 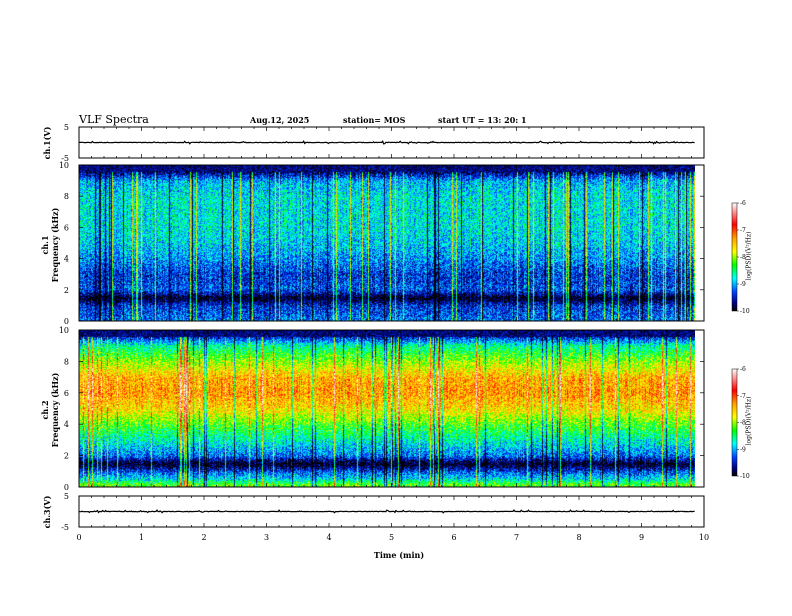 I want to click on time-axis-title: Time (min), so click(x=399, y=555).